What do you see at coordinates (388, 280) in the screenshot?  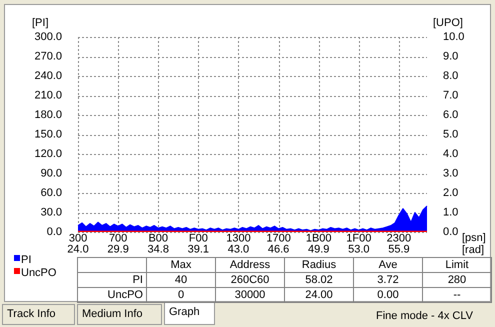 I see `text: 3.72` at bounding box center [388, 280].